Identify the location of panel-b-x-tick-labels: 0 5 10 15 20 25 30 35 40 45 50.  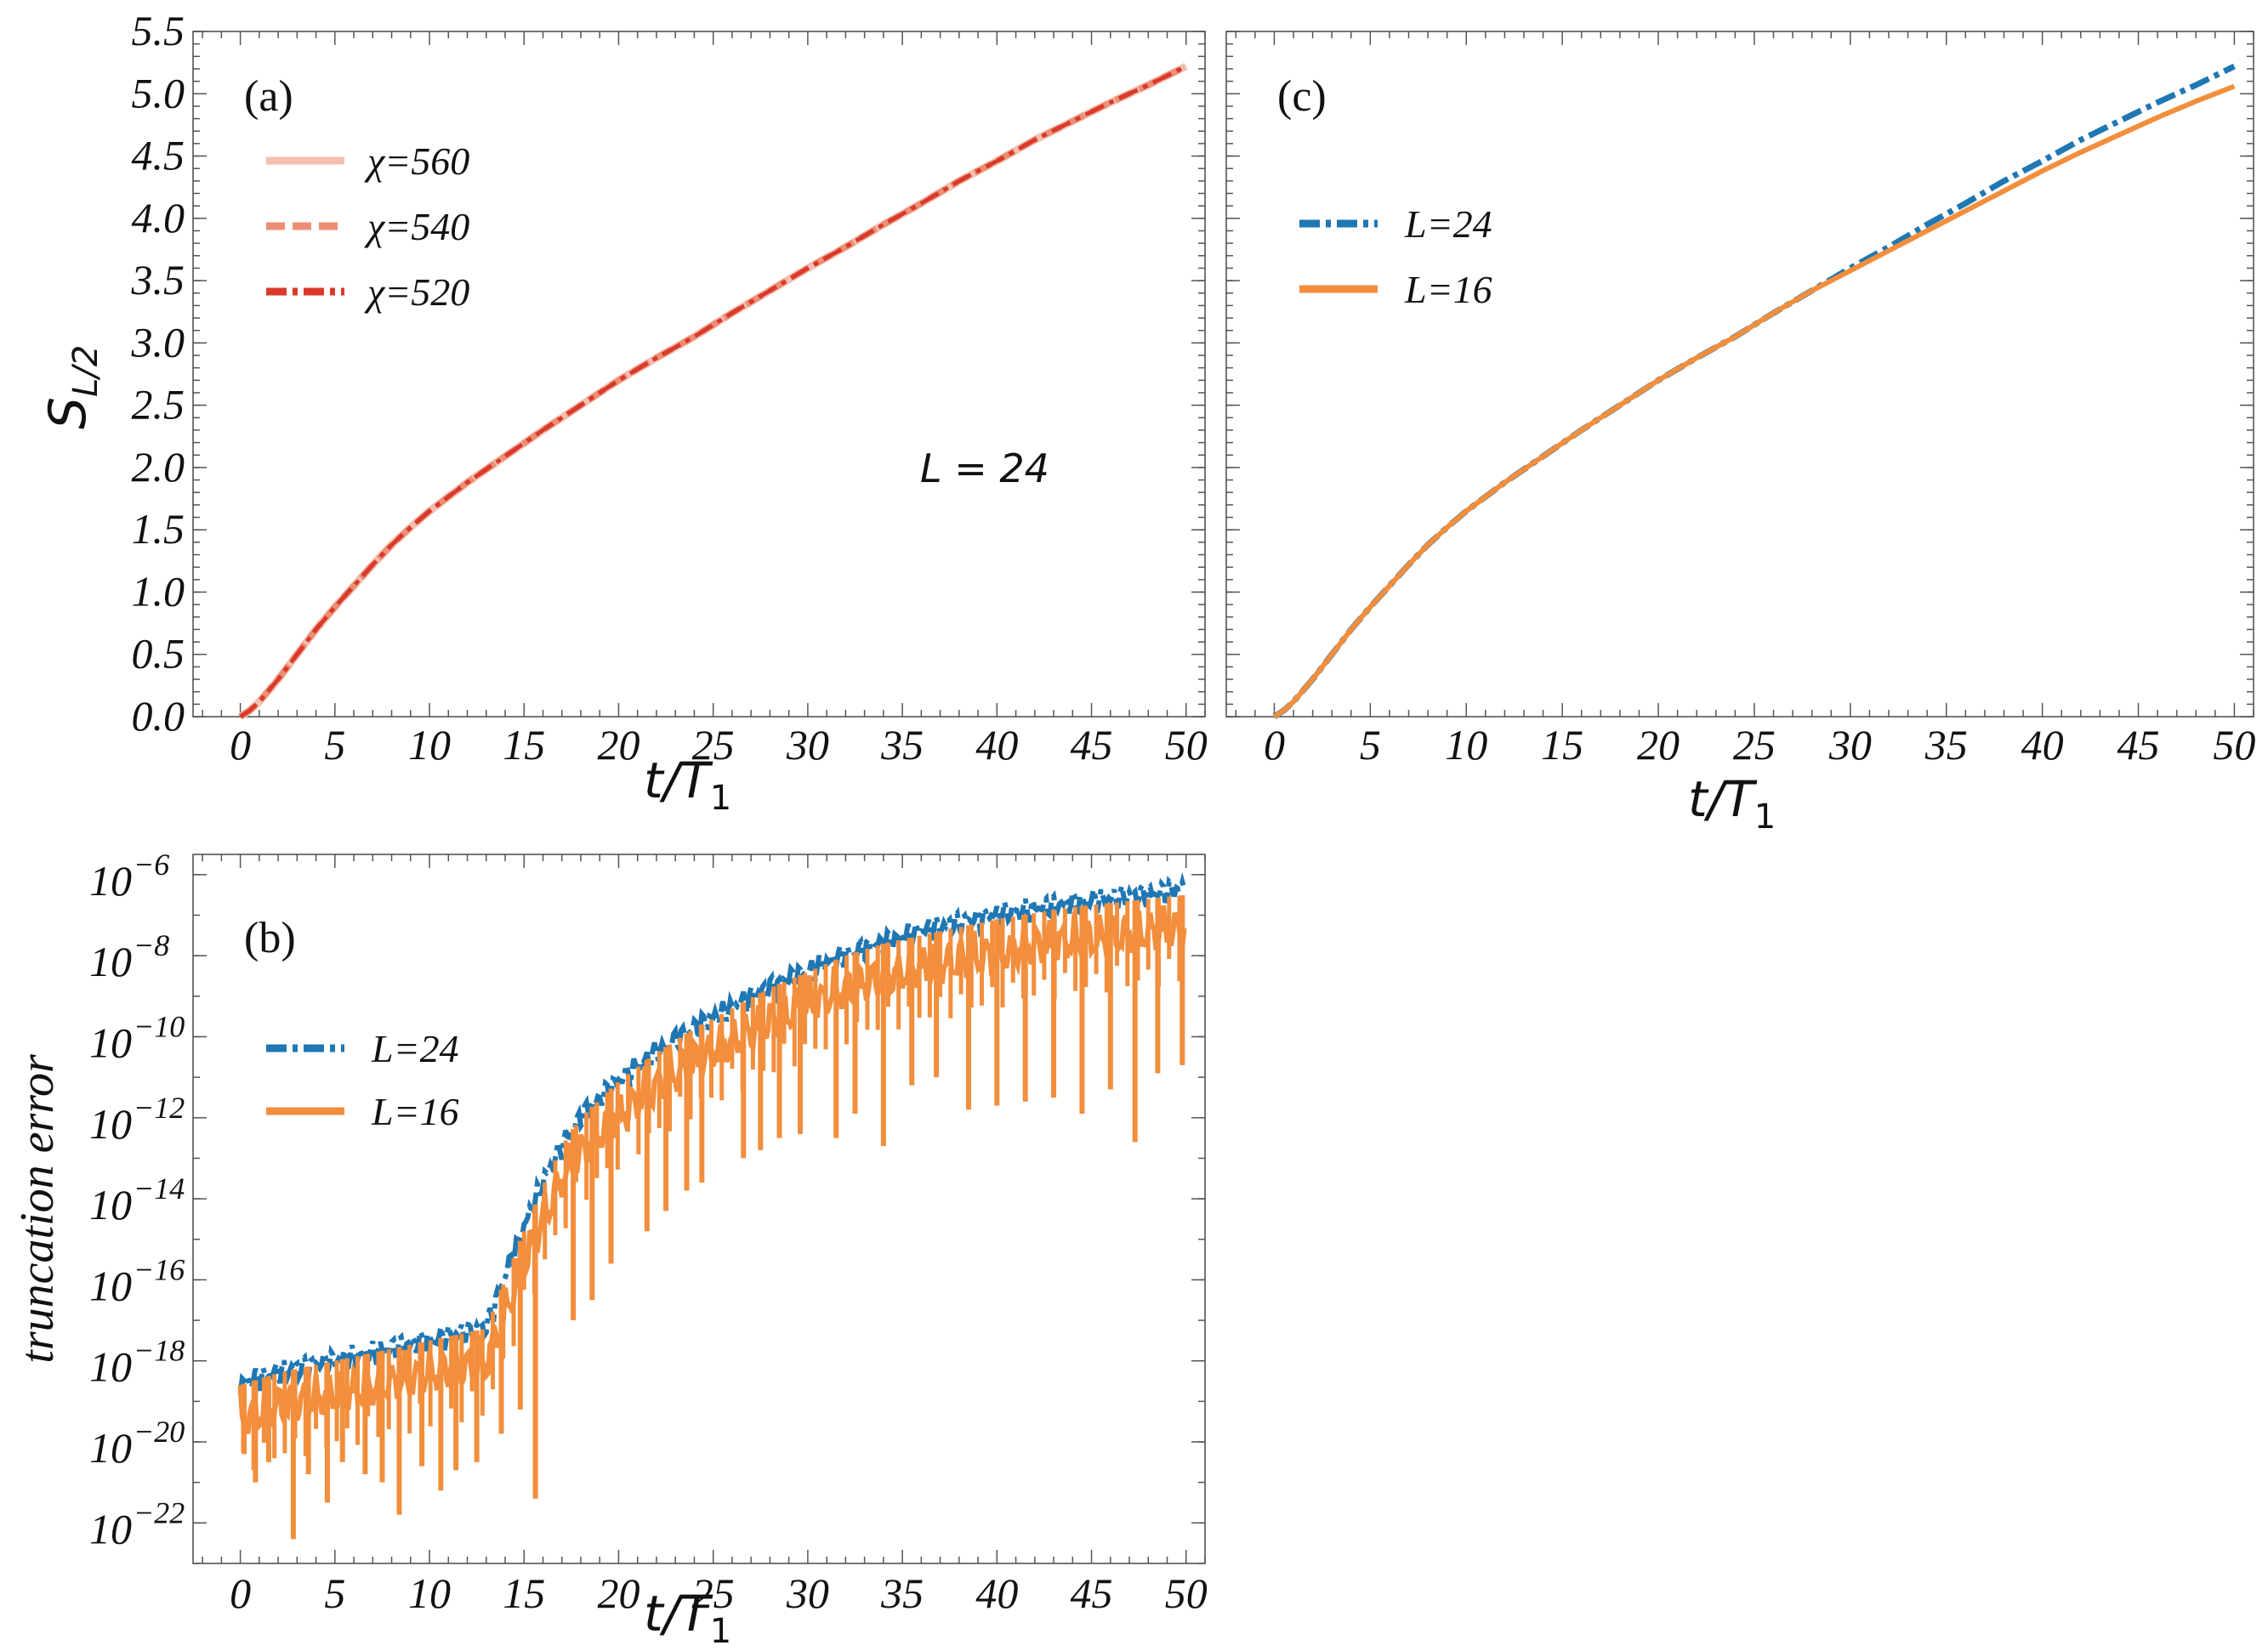
(719, 1593).